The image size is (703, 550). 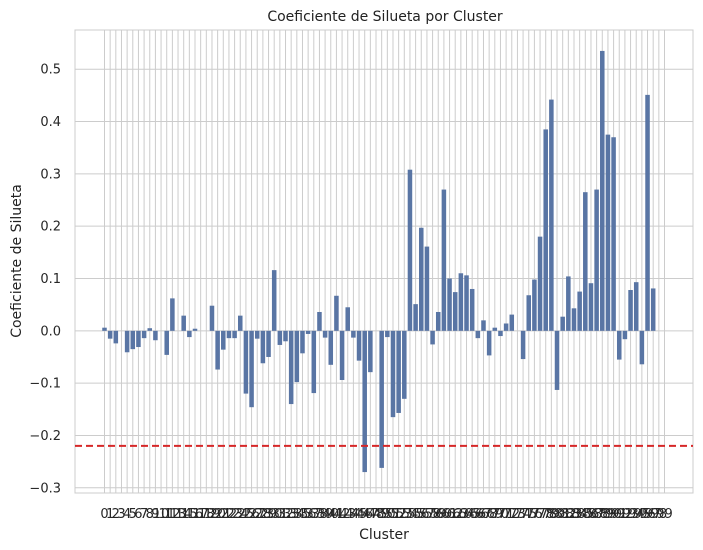 What do you see at coordinates (353, 514) in the screenshot?
I see `x-tick-label: 44` at bounding box center [353, 514].